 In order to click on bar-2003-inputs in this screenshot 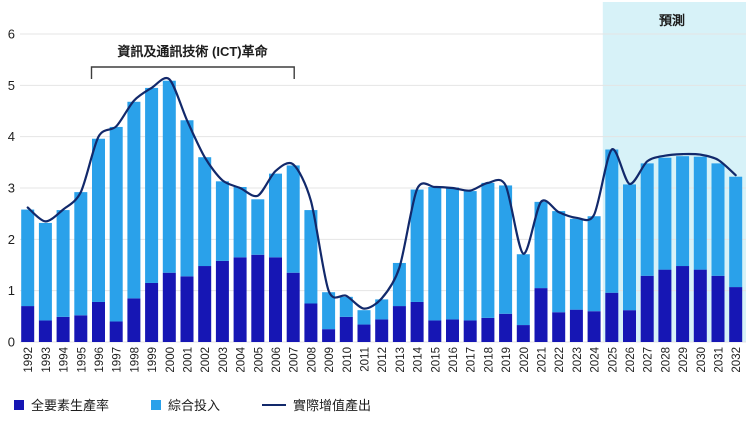, I will do `click(222, 221)`.